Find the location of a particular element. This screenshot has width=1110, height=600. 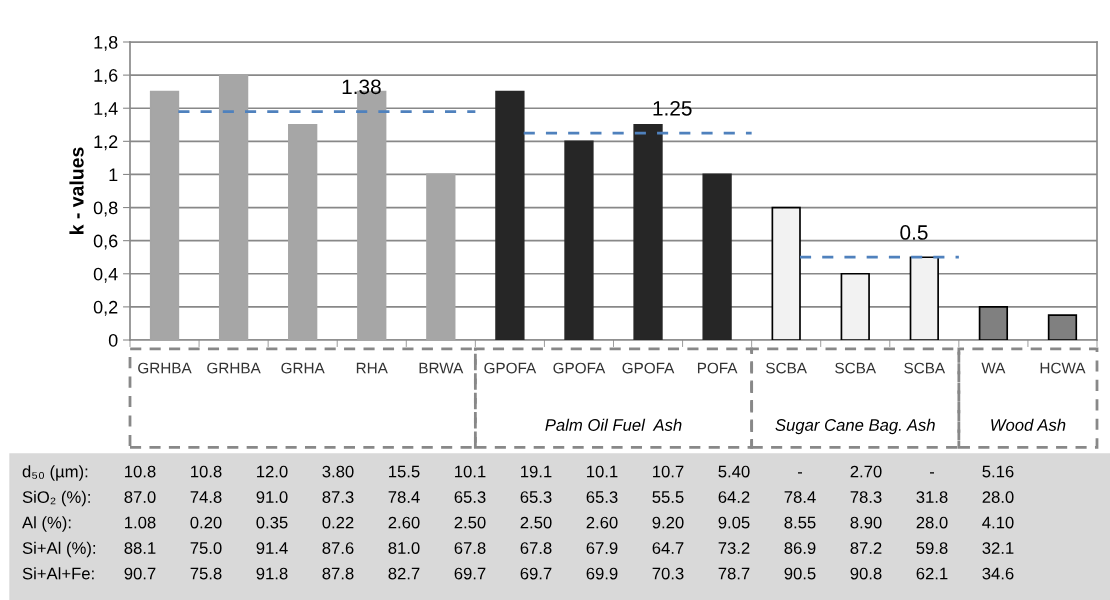

text: Palm Oil Fuel Ash is located at coordinates (613, 424).